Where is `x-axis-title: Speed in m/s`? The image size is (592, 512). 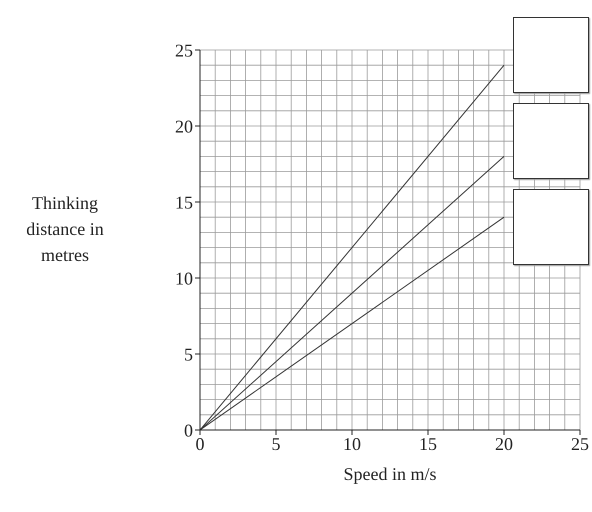
x-axis-title: Speed in m/s is located at coordinates (390, 474).